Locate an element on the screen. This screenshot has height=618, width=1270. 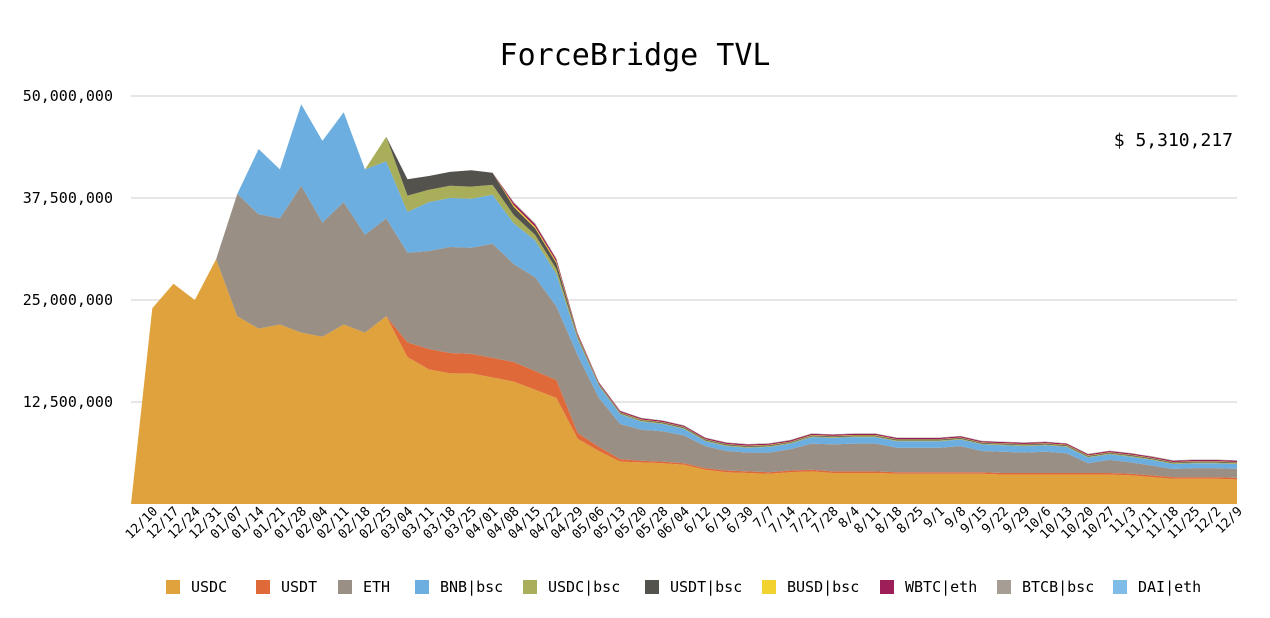
legend-label: USDT is located at coordinates (299, 587).